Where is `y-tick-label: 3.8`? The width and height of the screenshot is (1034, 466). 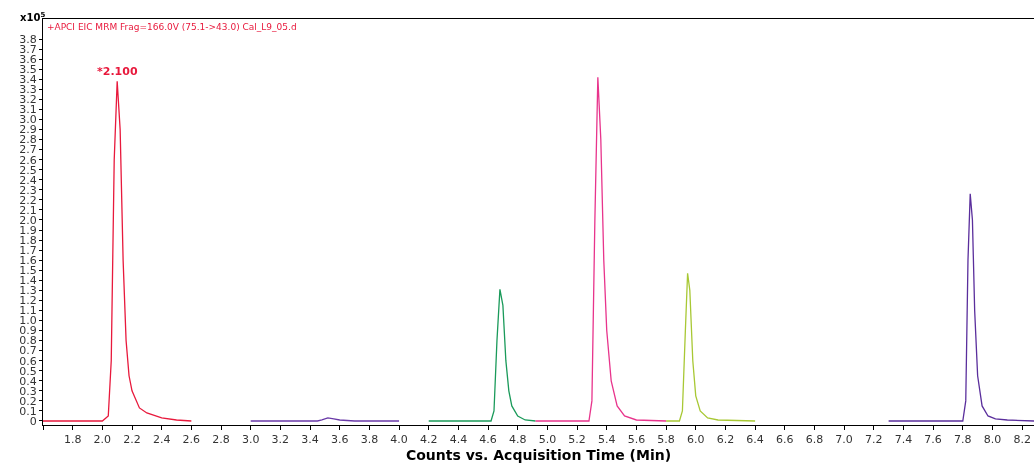 y-tick-label: 3.8 is located at coordinates (28, 39).